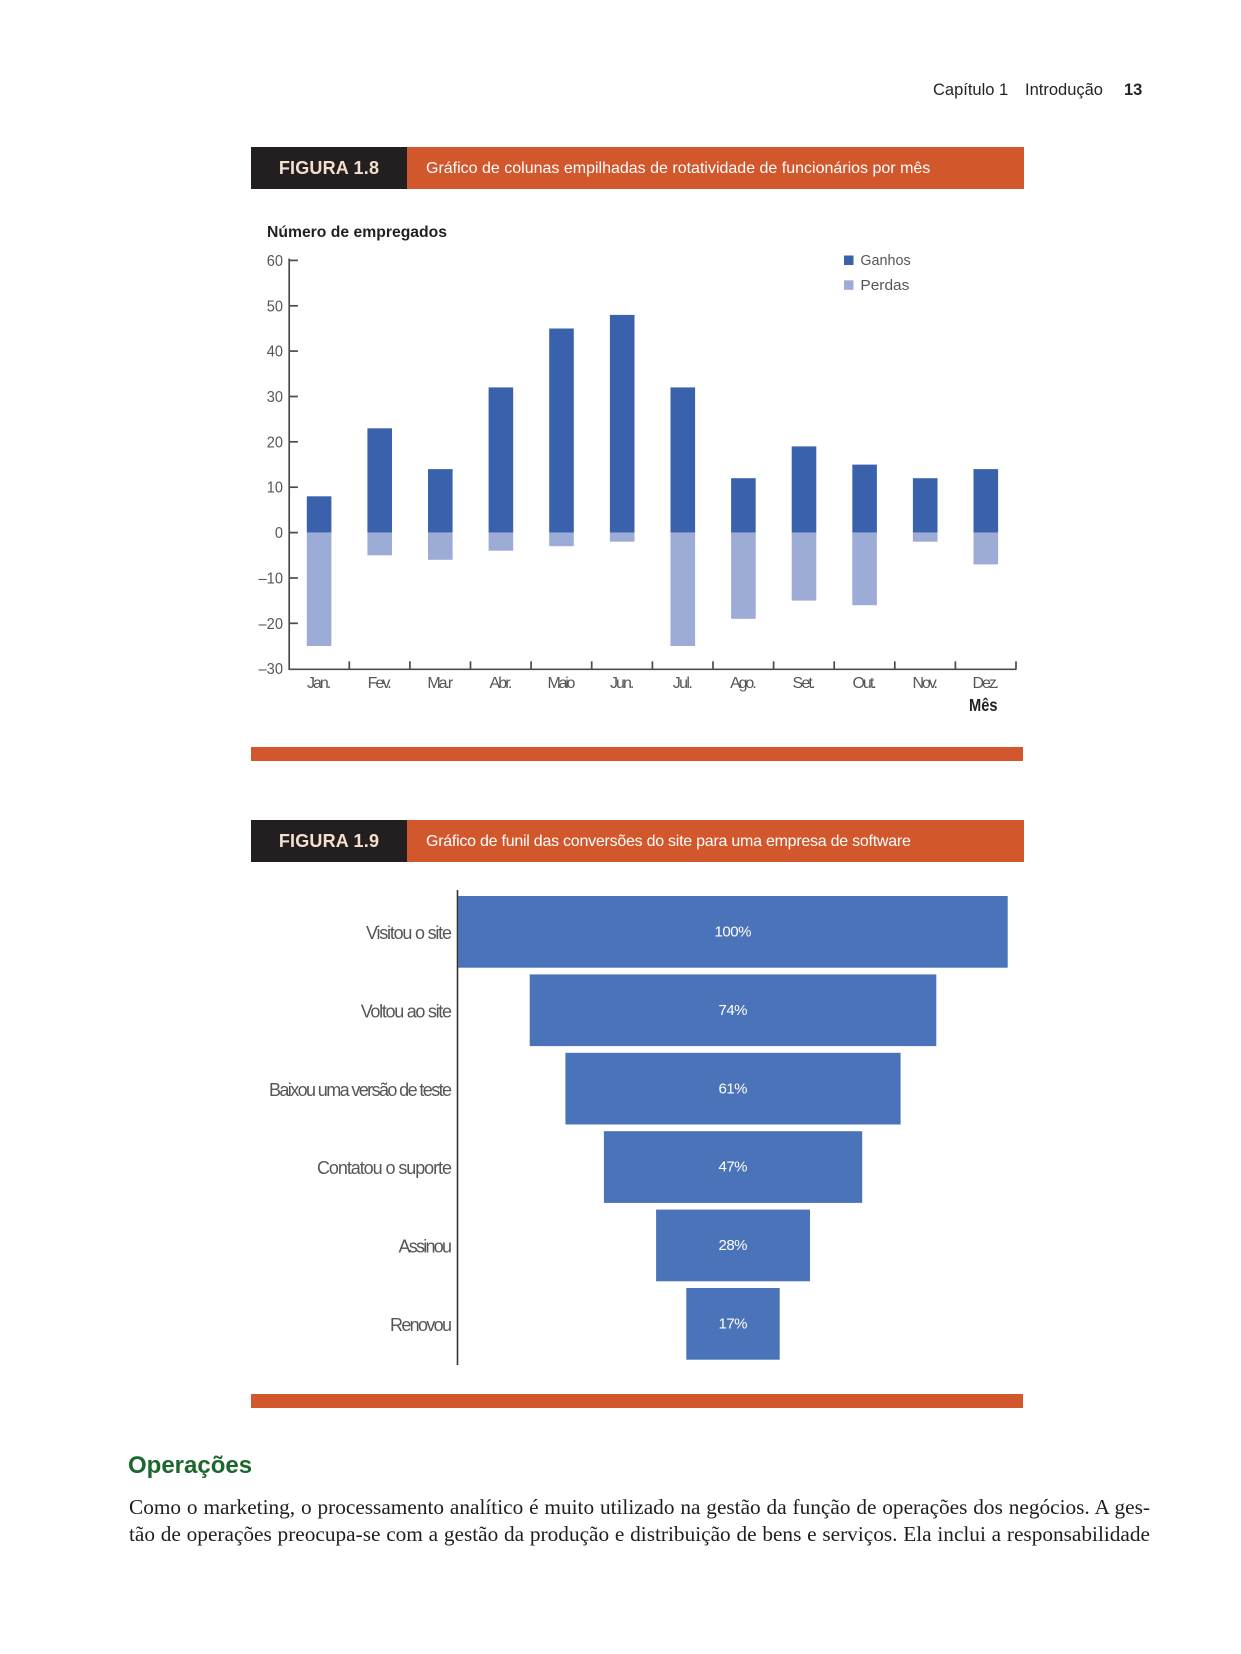 This screenshot has height=1654, width=1241. What do you see at coordinates (986, 683) in the screenshot?
I see `svg-text: Dez.` at bounding box center [986, 683].